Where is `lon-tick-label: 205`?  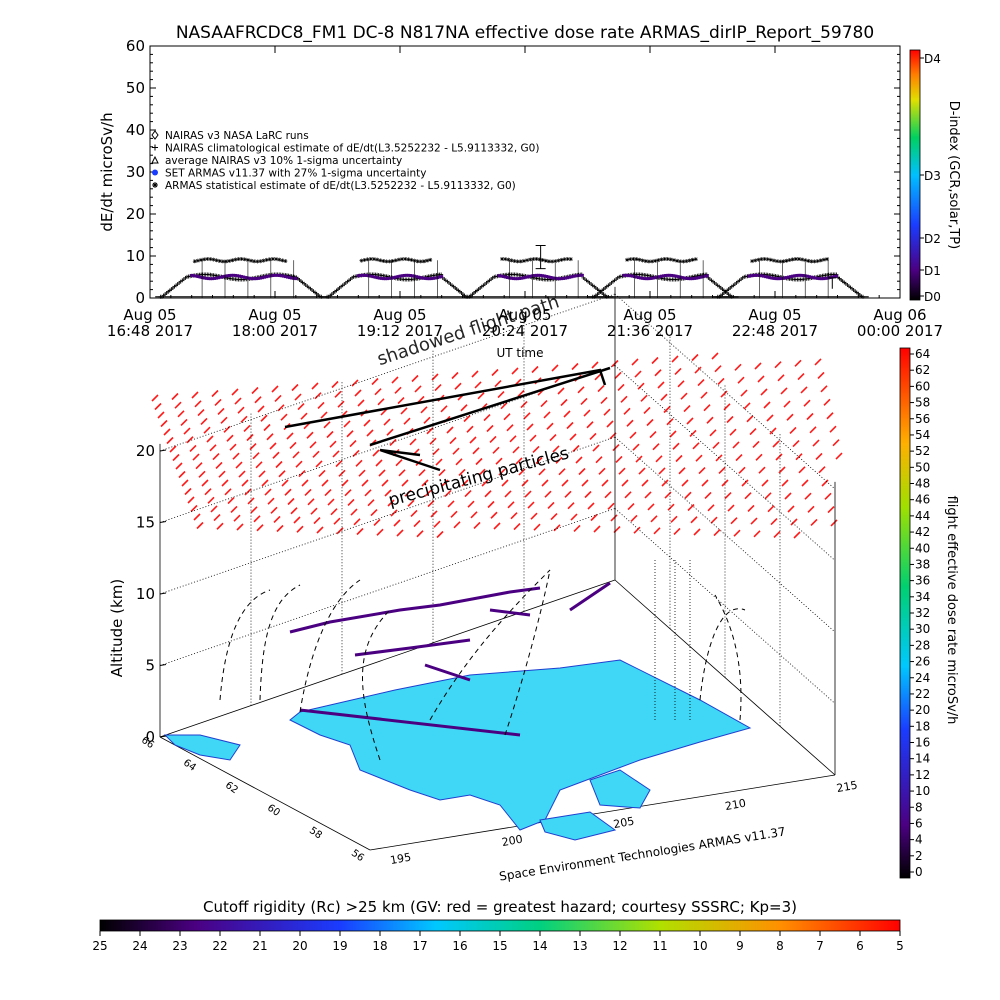 lon-tick-label: 205 is located at coordinates (623, 823).